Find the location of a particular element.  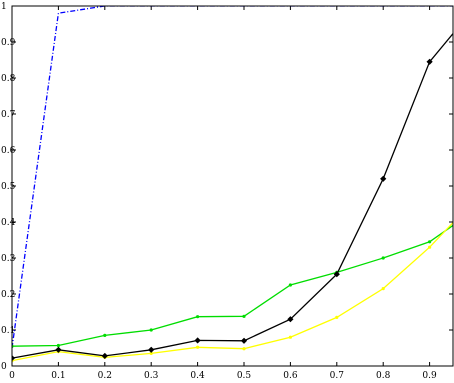

x-tick-label: 0.2 is located at coordinates (105, 376).